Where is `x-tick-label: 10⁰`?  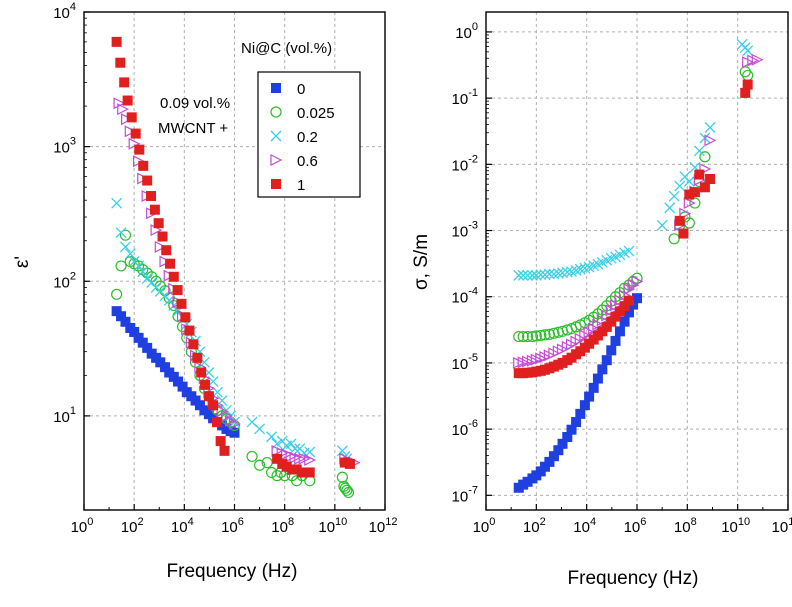 x-tick-label: 10⁰ is located at coordinates (484, 526).